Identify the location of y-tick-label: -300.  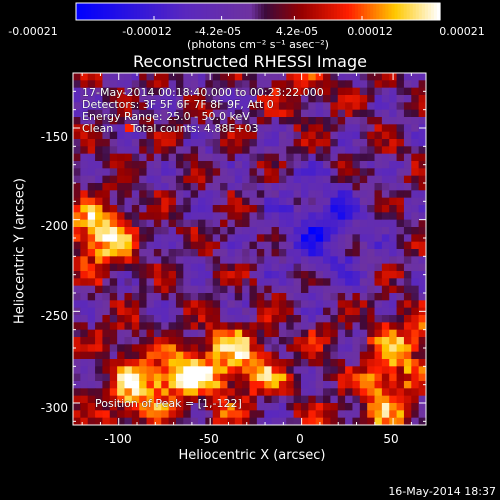
(54, 408).